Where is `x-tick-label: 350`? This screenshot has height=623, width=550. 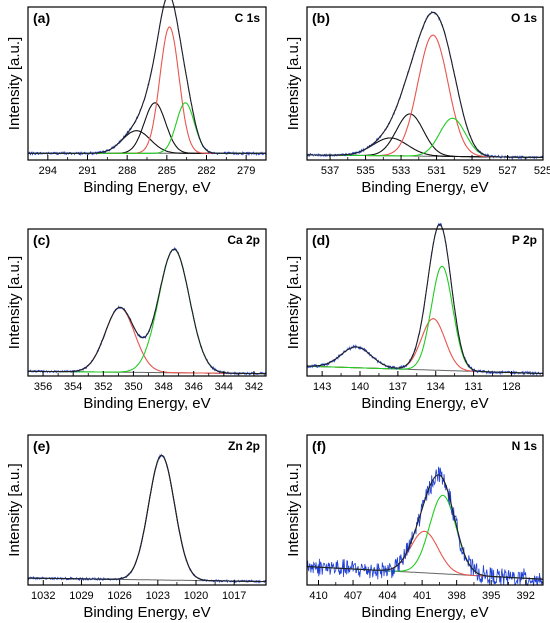
x-tick-label: 350 is located at coordinates (133, 387).